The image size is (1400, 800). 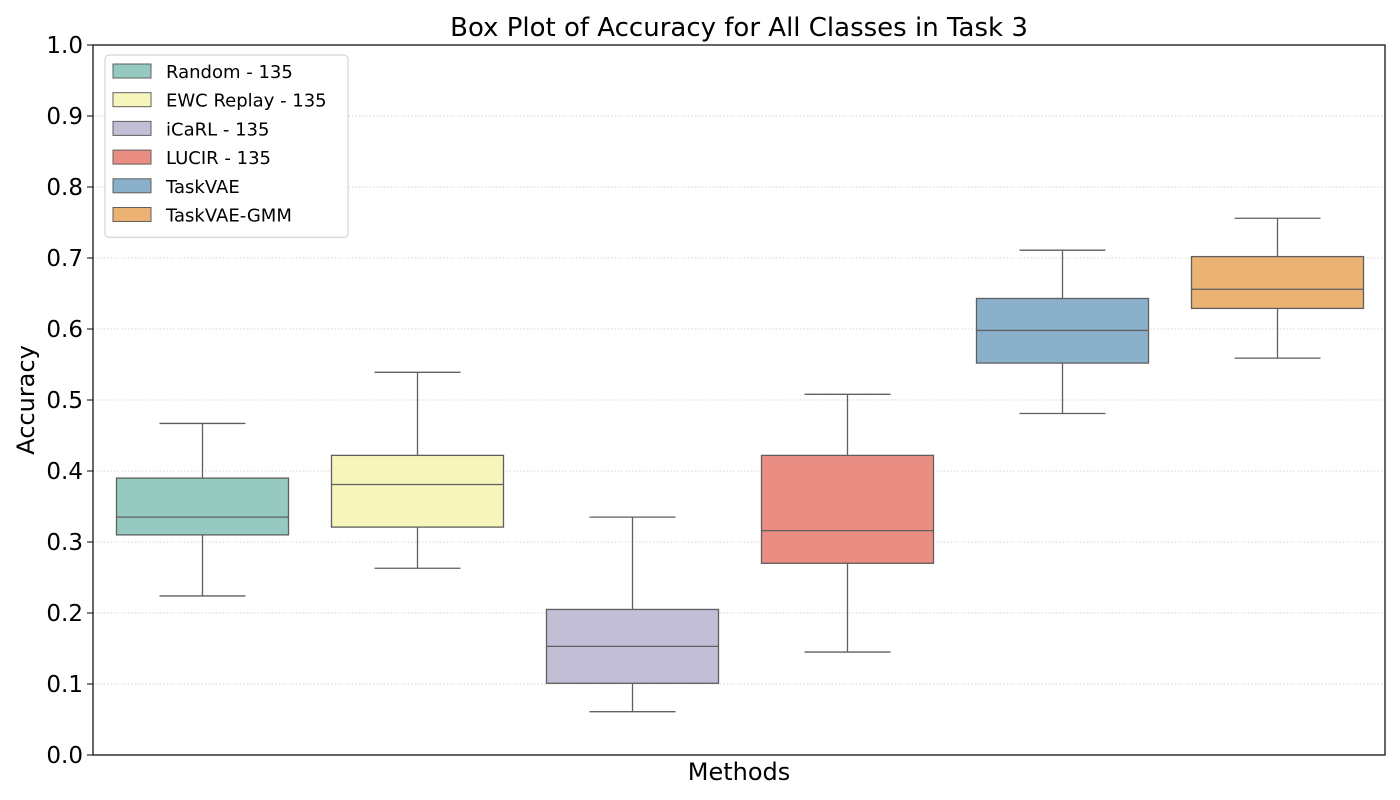 What do you see at coordinates (64, 117) in the screenshot?
I see `y-tick-label: 0.9` at bounding box center [64, 117].